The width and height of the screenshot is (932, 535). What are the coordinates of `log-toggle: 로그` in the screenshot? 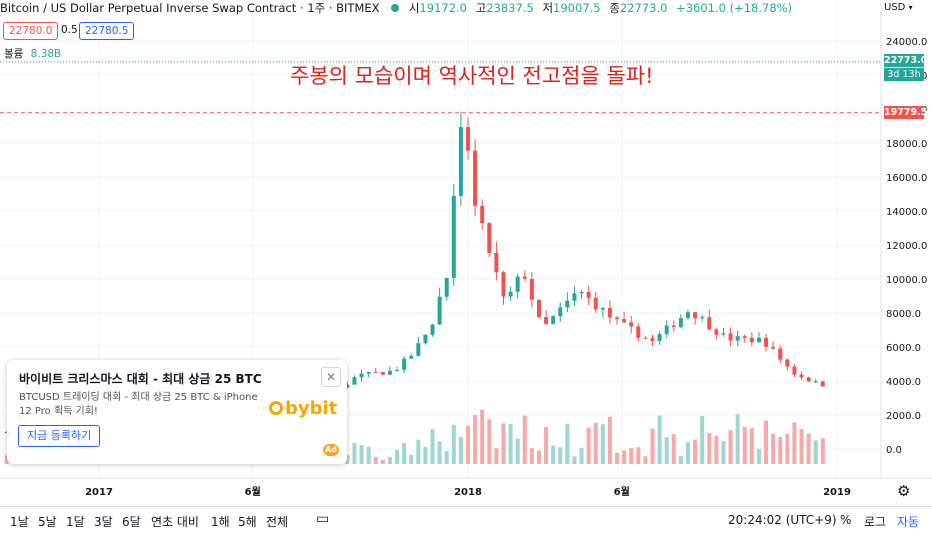 It's located at (875, 522).